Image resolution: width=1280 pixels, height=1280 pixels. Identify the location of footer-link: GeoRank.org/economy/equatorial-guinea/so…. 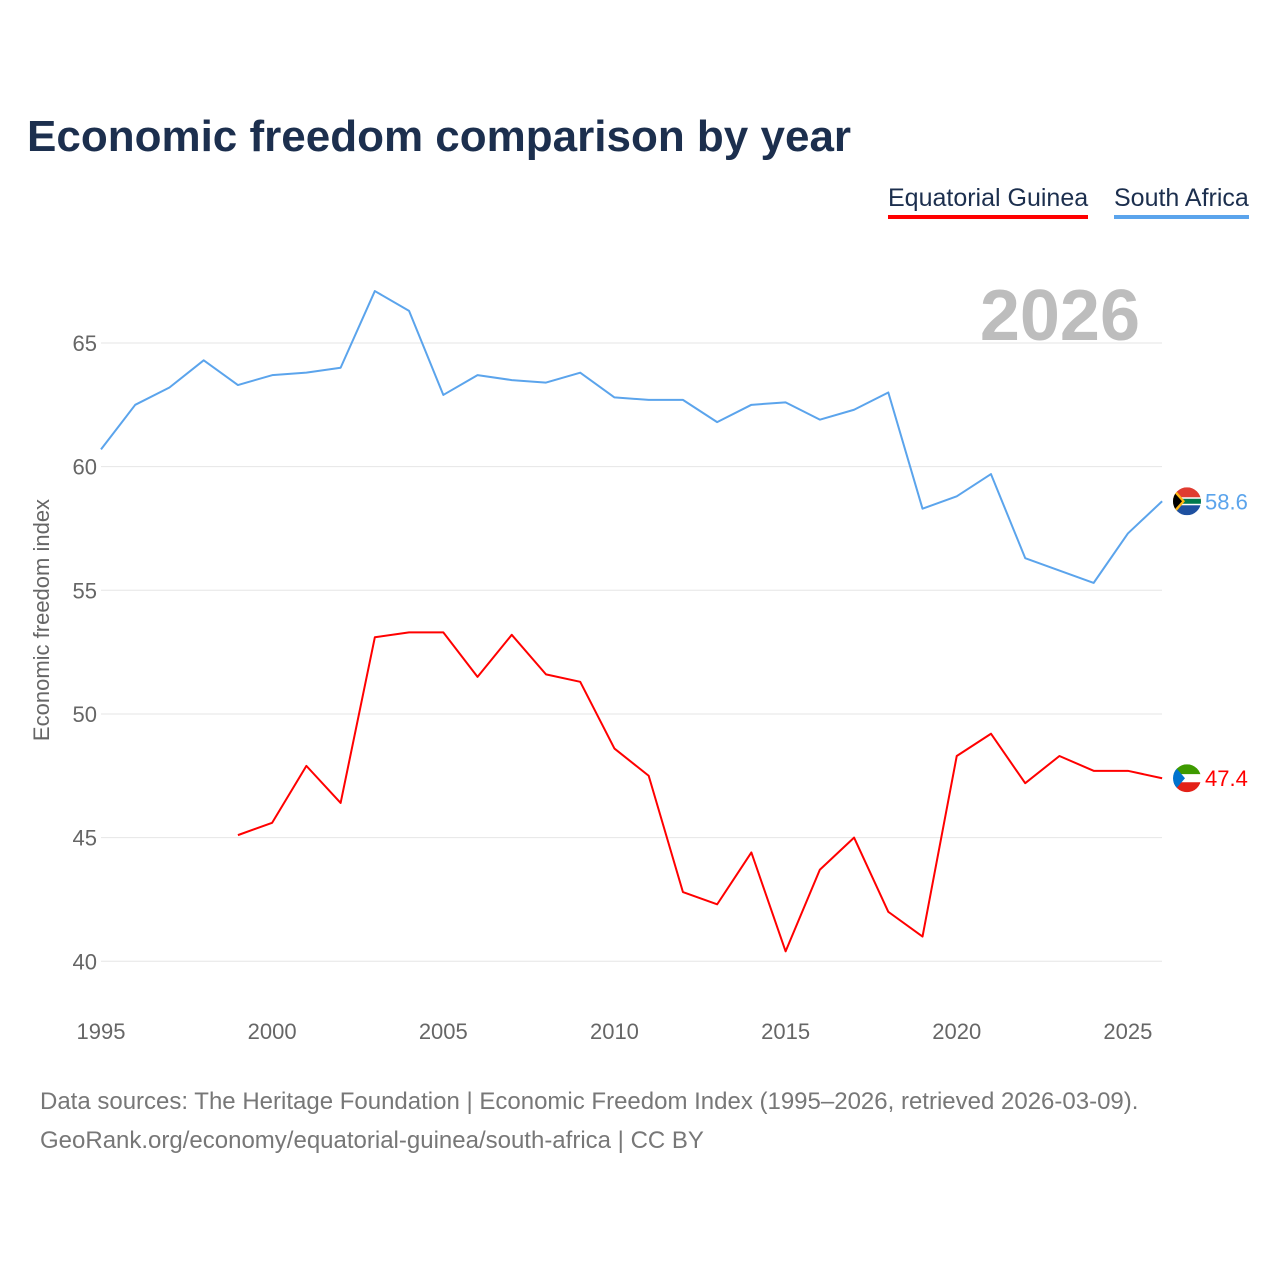
(372, 1140).